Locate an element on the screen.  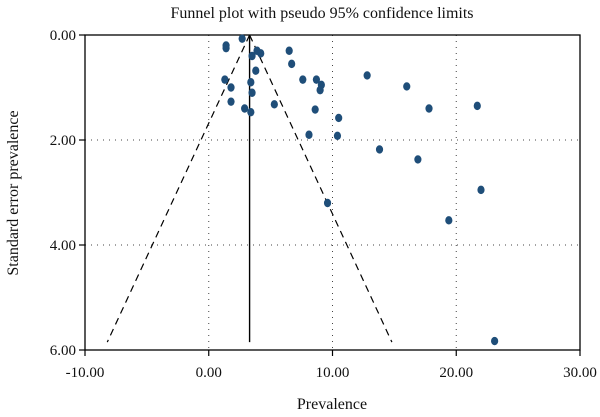
x-tick-label: 10.00 is located at coordinates (333, 373).